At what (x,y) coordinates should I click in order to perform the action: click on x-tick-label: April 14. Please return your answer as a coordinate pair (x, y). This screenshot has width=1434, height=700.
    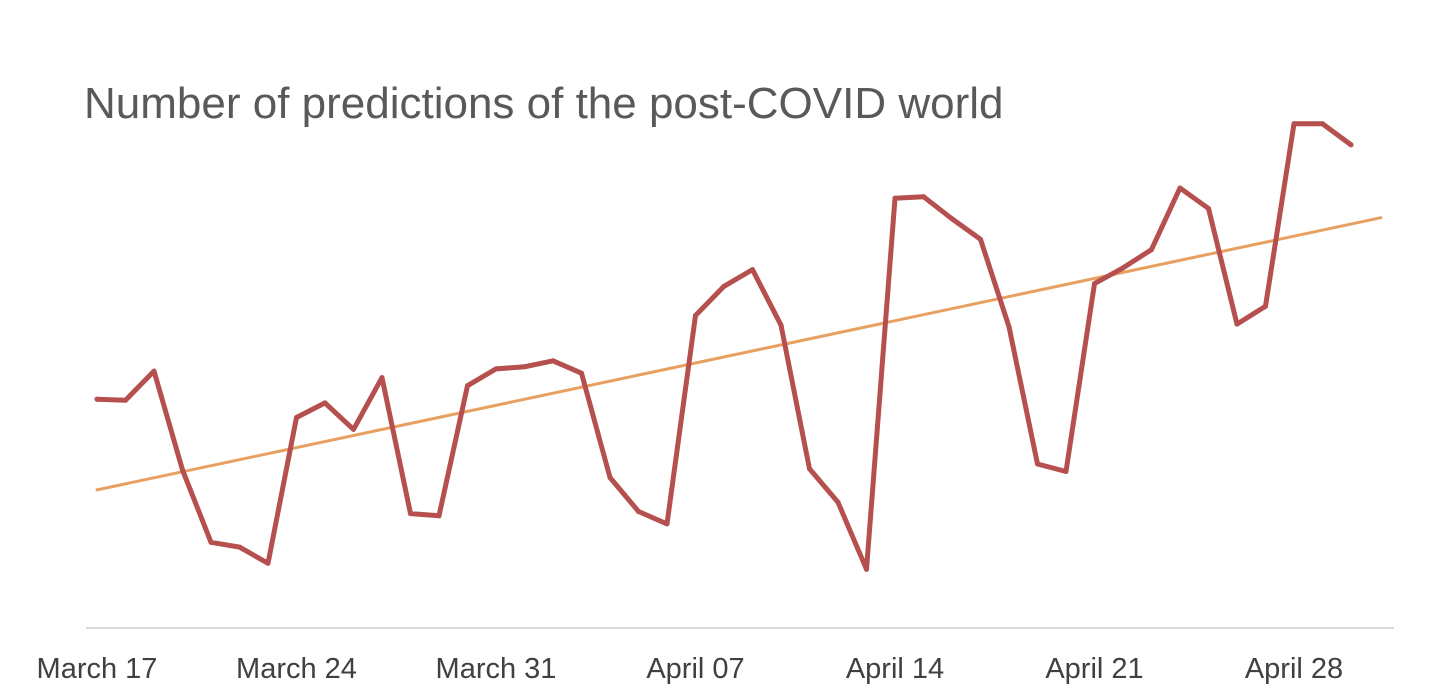
    Looking at the image, I should click on (895, 669).